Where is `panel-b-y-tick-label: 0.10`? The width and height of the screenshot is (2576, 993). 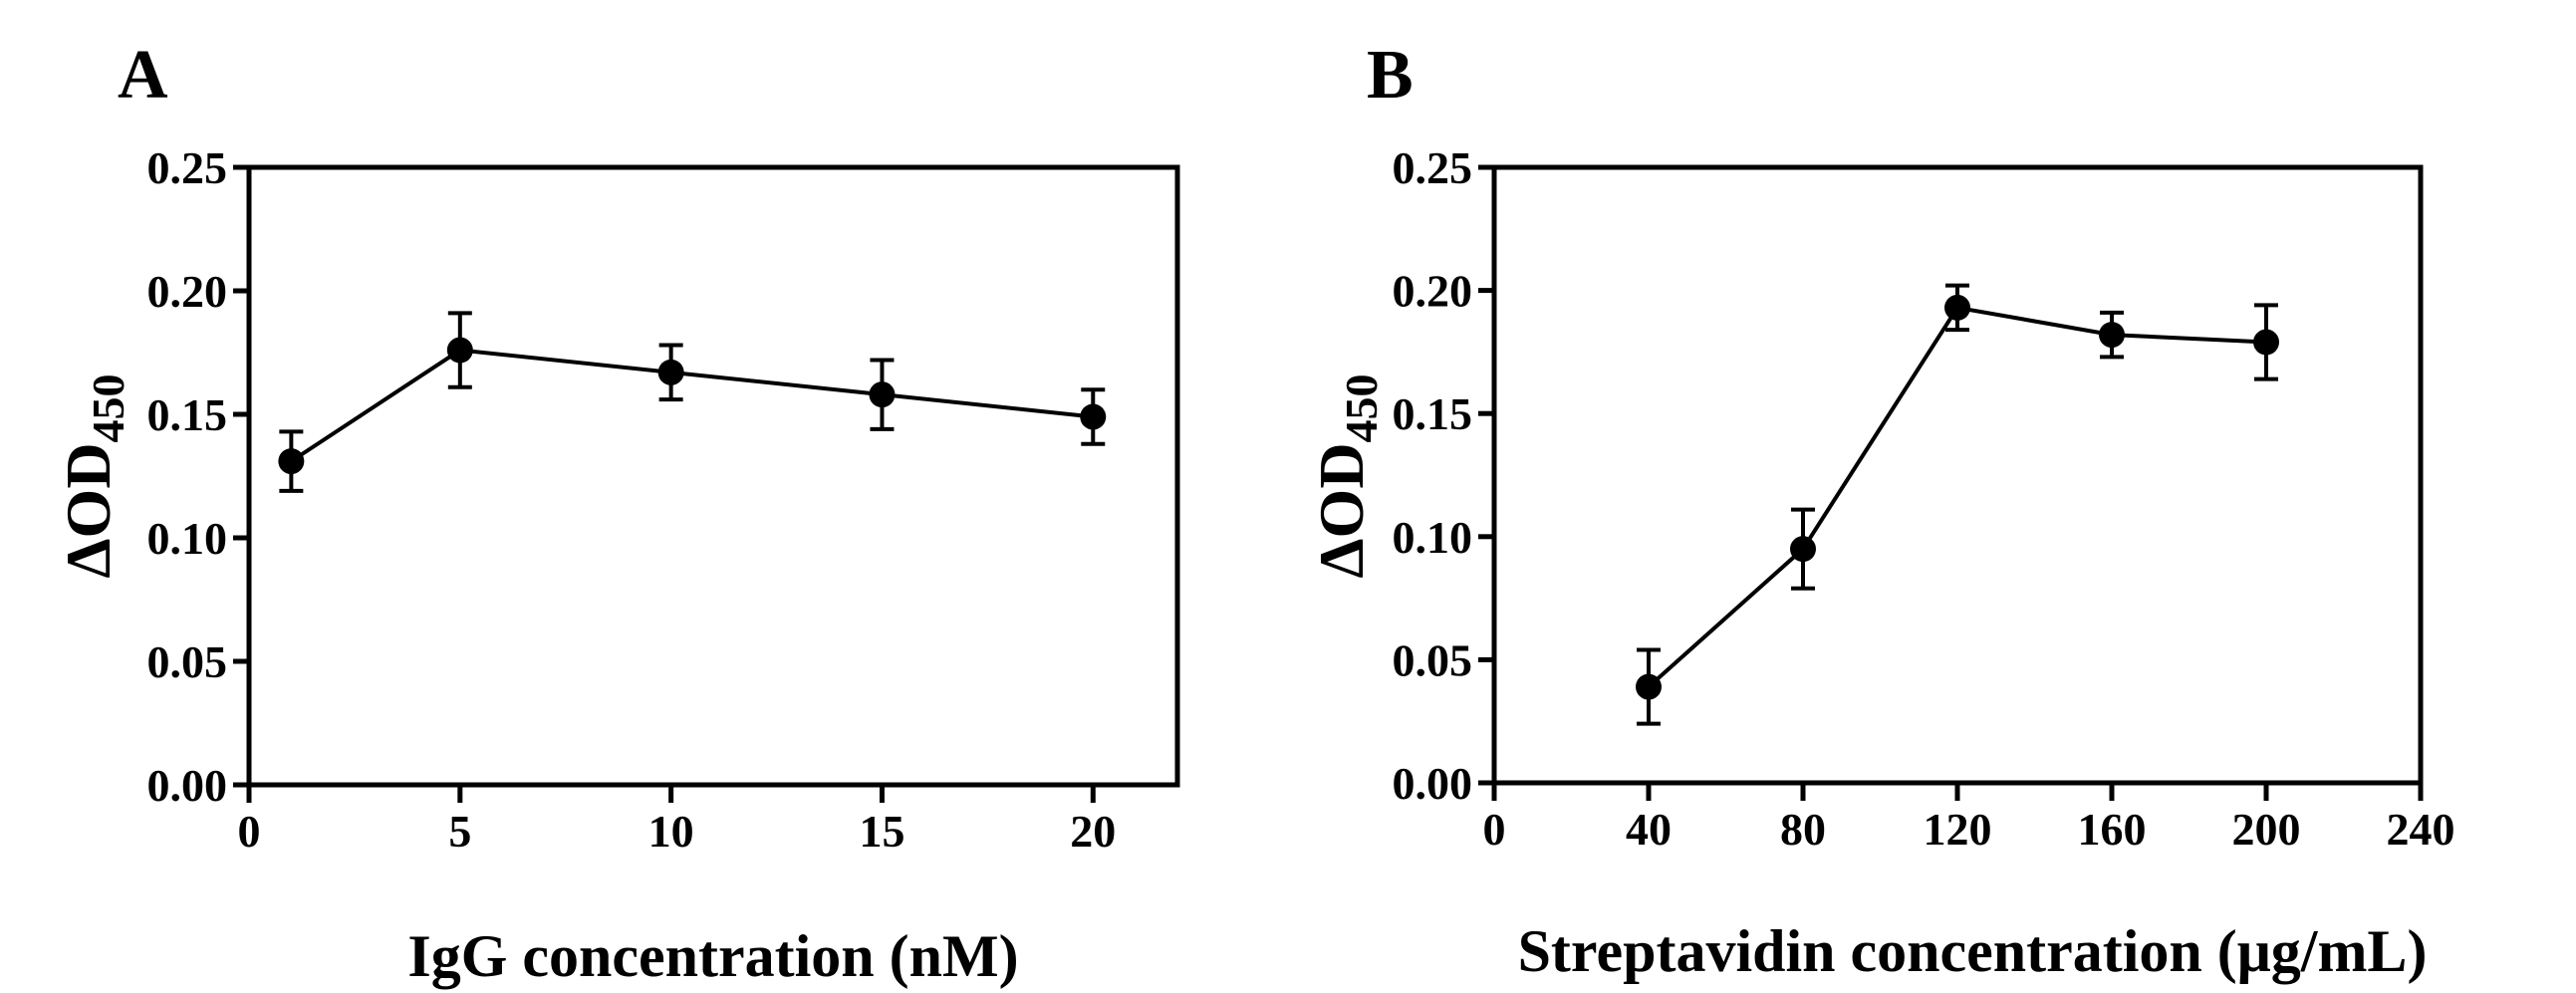 panel-b-y-tick-label: 0.10 is located at coordinates (1433, 537).